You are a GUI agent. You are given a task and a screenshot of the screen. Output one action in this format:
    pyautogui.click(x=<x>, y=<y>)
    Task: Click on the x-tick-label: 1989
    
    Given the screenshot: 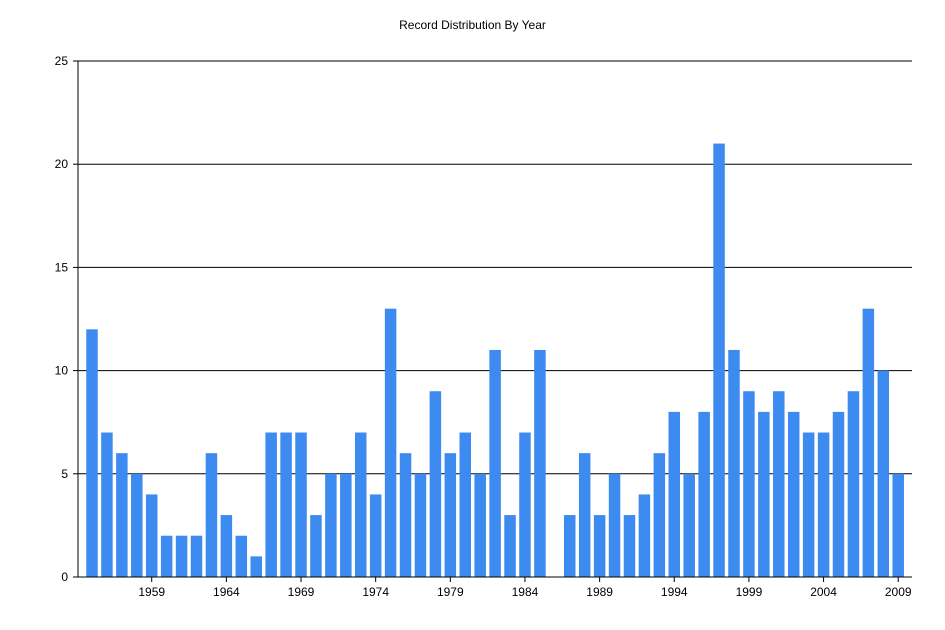 What is the action you would take?
    pyautogui.click(x=599, y=592)
    